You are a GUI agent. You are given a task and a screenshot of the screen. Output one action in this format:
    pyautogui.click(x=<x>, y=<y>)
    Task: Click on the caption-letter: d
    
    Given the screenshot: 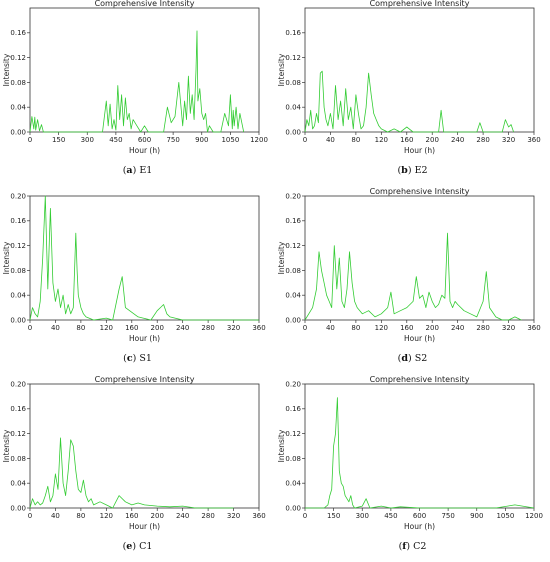 What is the action you would take?
    pyautogui.click(x=405, y=358)
    